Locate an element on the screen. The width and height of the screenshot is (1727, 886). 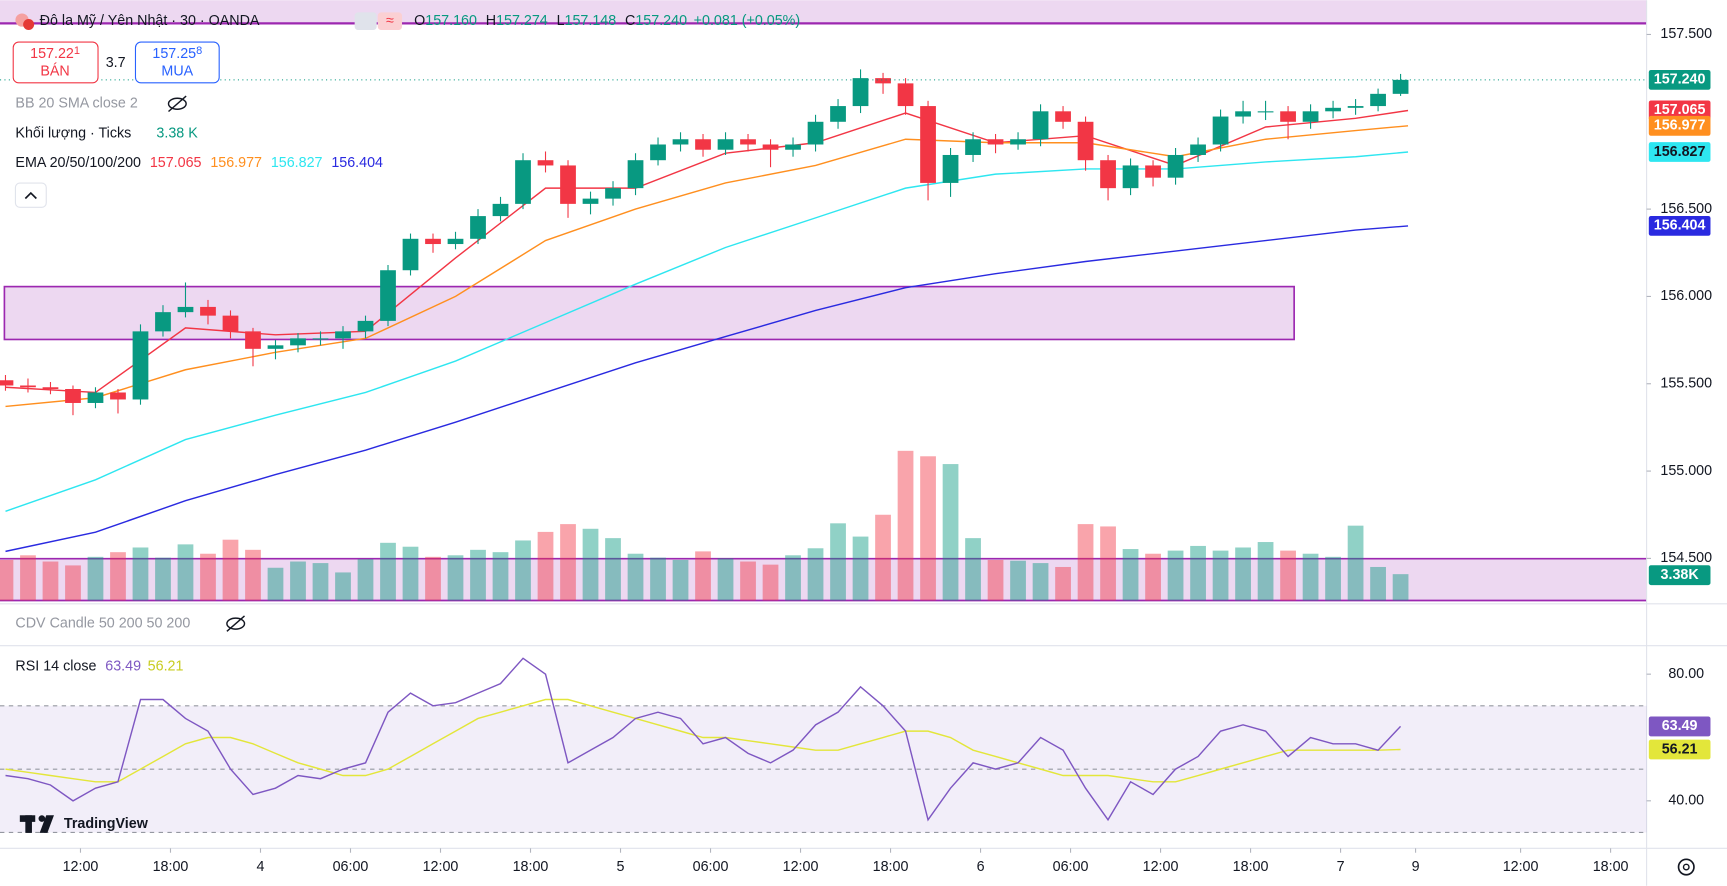
rsi-ma-line is located at coordinates (703, 740).